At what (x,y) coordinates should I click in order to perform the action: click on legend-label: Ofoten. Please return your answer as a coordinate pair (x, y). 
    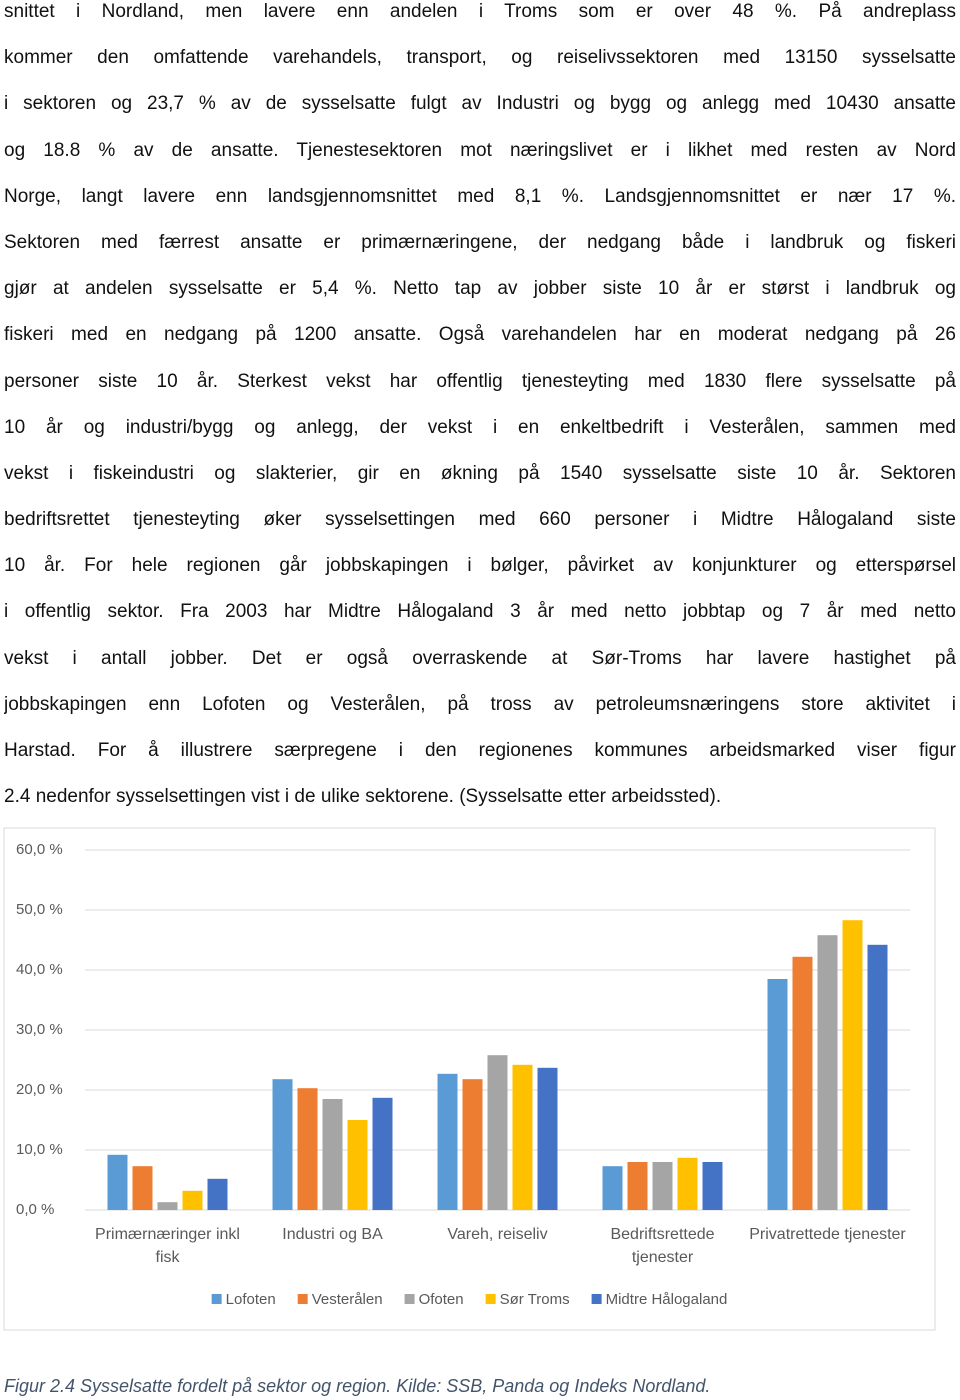
    Looking at the image, I should click on (441, 1299).